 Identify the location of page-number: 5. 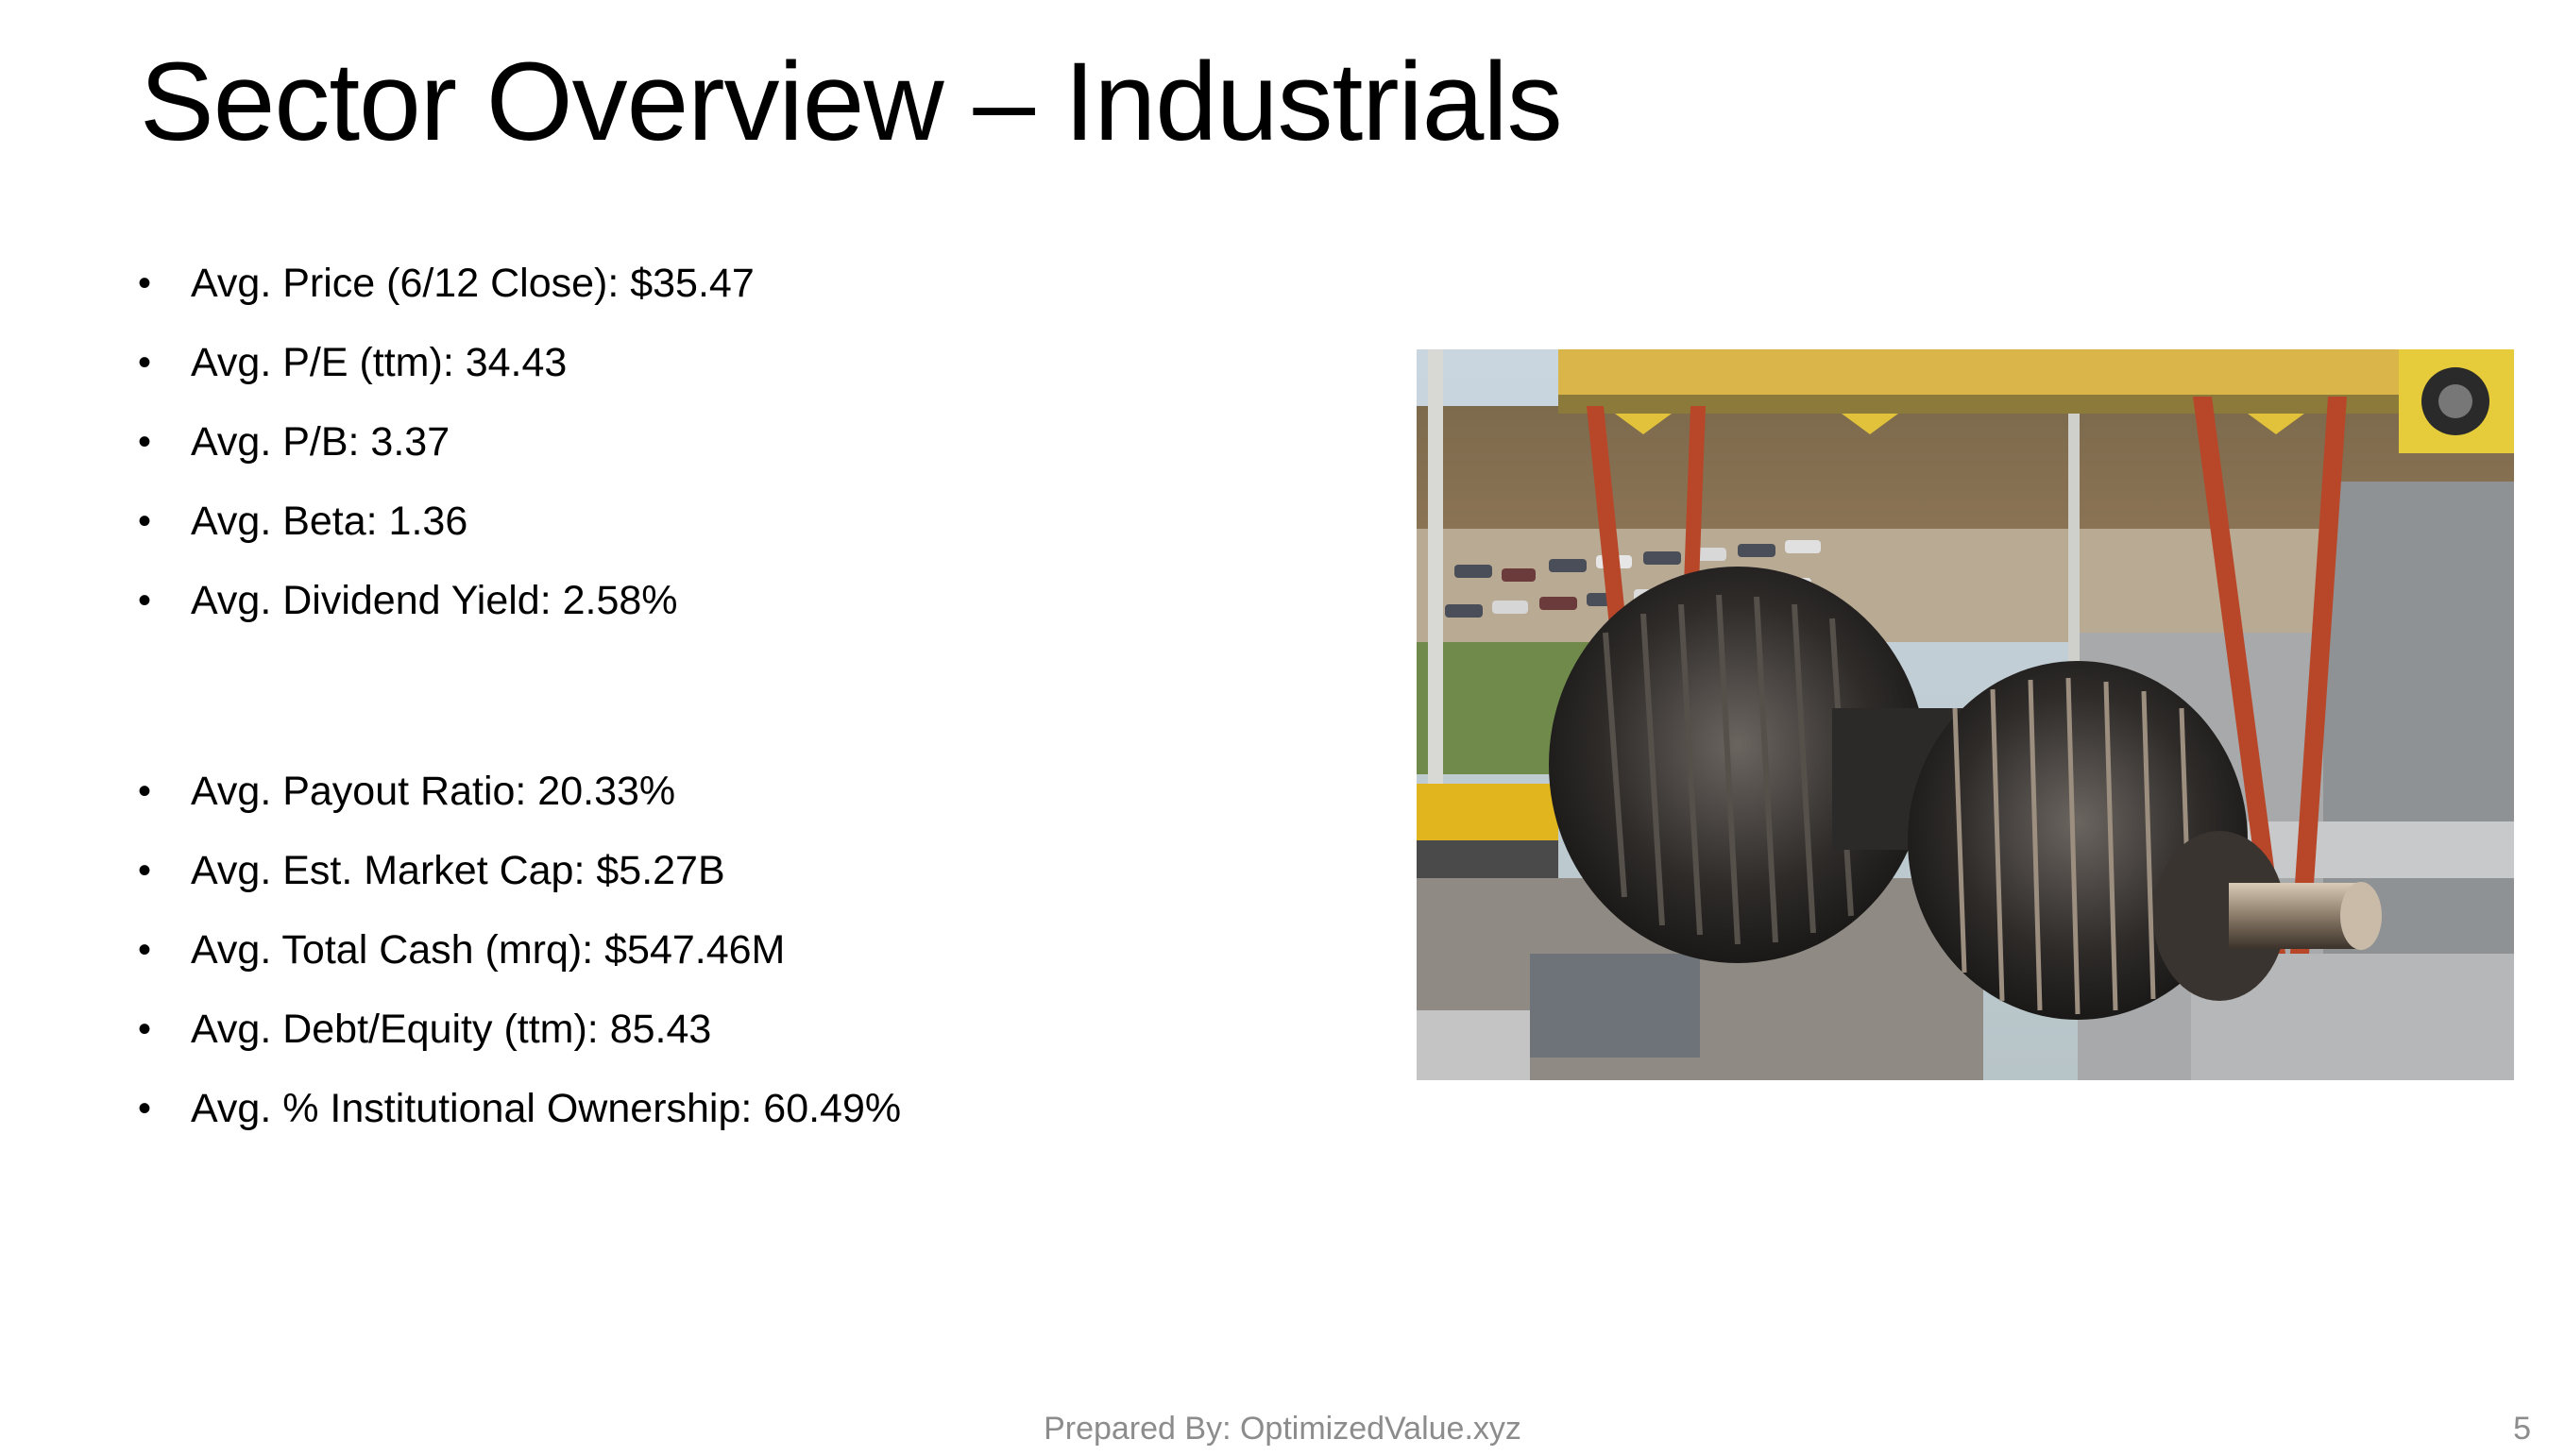
(2522, 1429).